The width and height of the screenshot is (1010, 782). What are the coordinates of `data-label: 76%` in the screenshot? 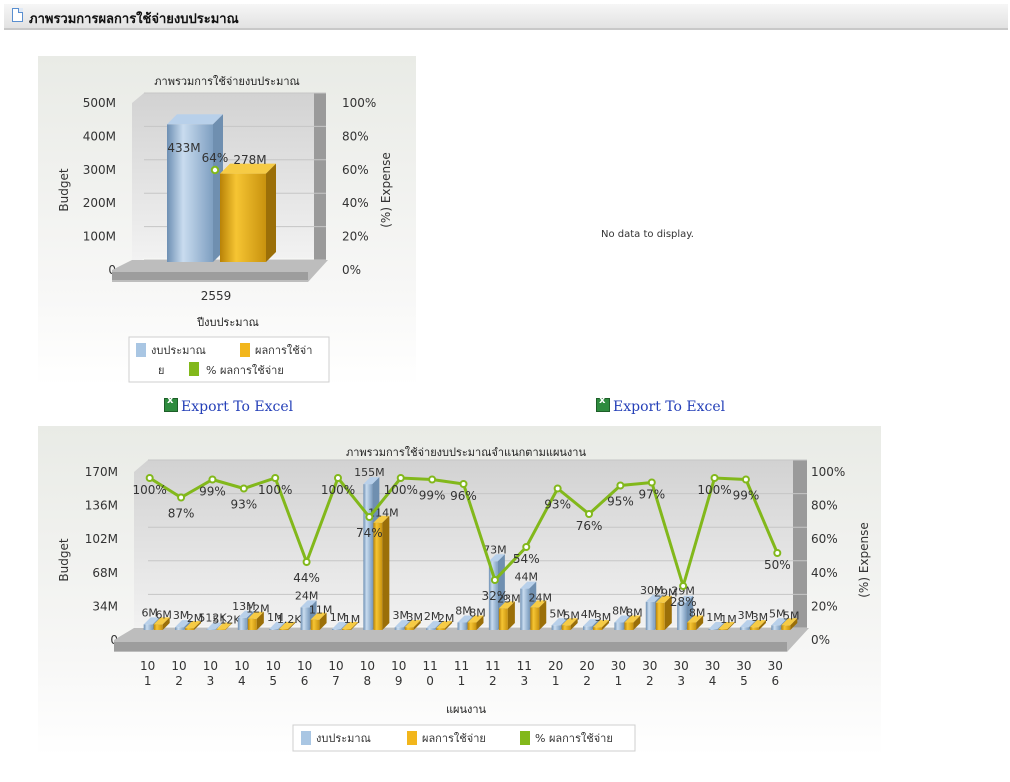 It's located at (589, 526).